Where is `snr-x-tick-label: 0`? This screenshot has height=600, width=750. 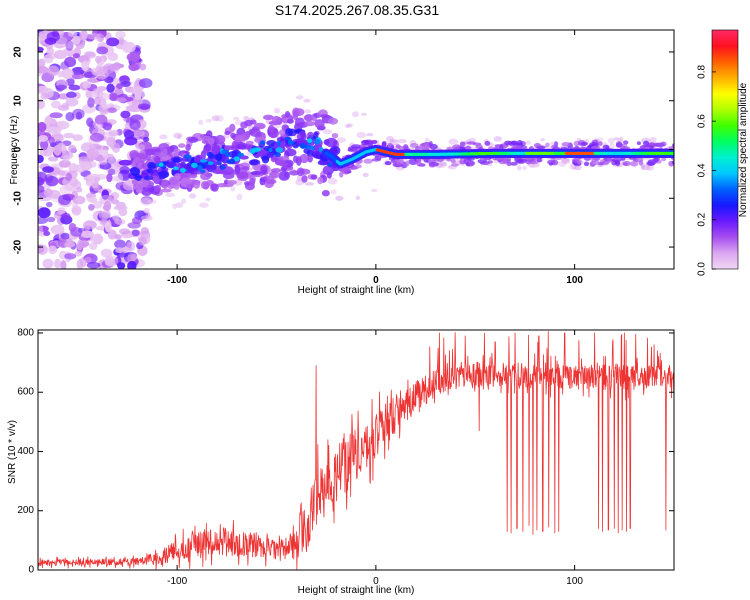 snr-x-tick-label: 0 is located at coordinates (376, 581).